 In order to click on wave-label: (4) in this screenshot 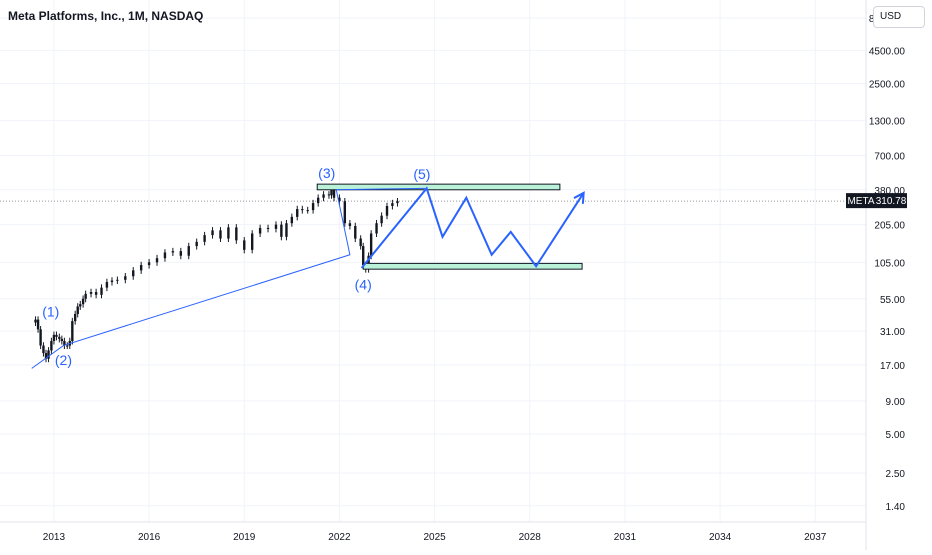, I will do `click(363, 284)`.